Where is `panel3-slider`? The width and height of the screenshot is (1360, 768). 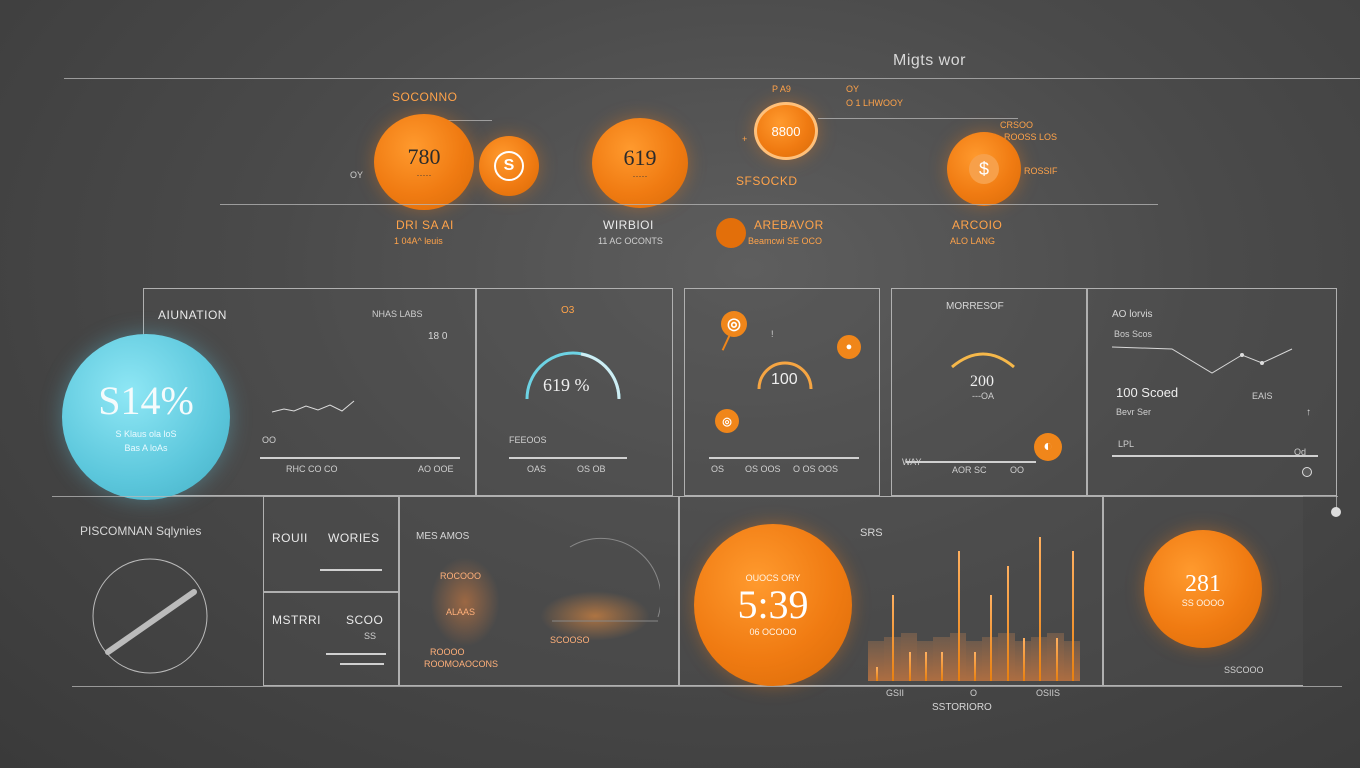 panel3-slider is located at coordinates (784, 458).